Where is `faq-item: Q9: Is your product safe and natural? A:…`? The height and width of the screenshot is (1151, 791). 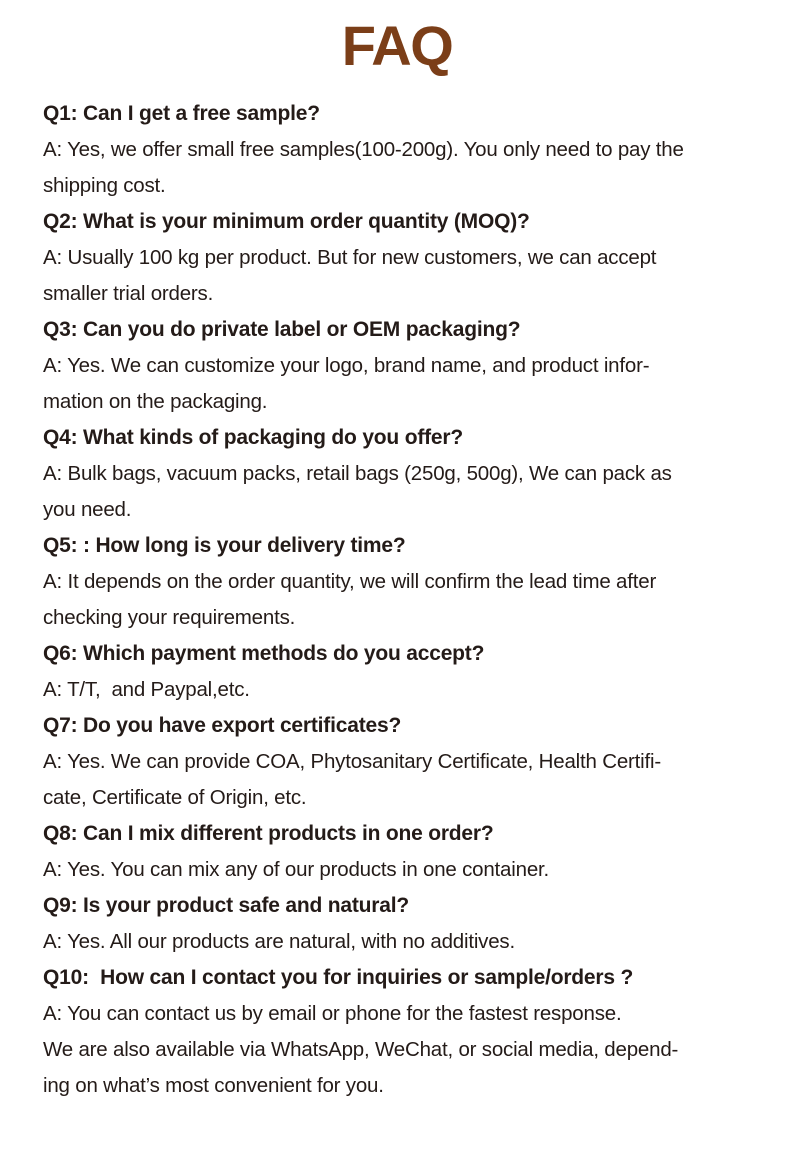 faq-item: Q9: Is your product safe and natural? A:… is located at coordinates (397, 924).